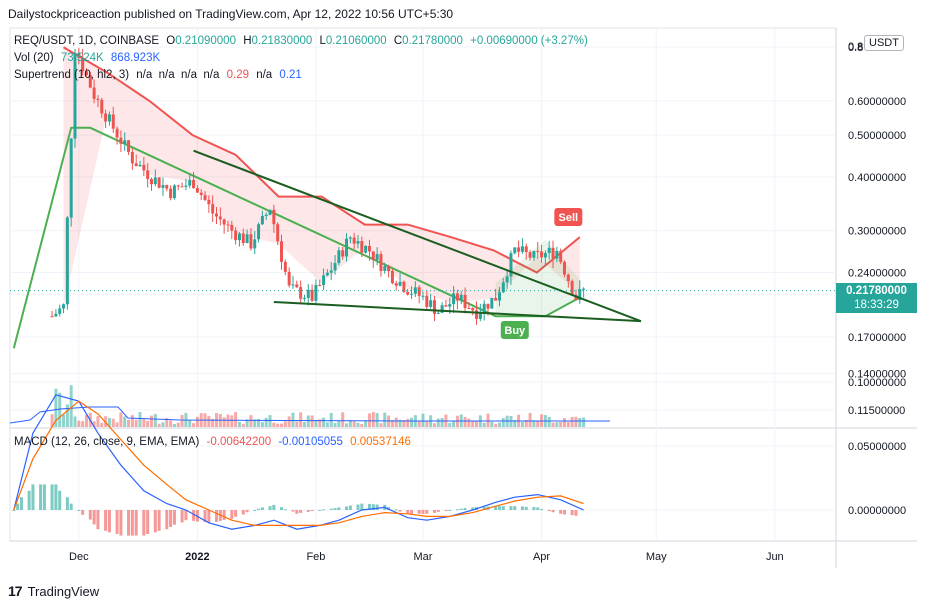 This screenshot has height=608, width=937. Describe the element at coordinates (884, 43) in the screenshot. I see `currency-badge: USDT` at that location.